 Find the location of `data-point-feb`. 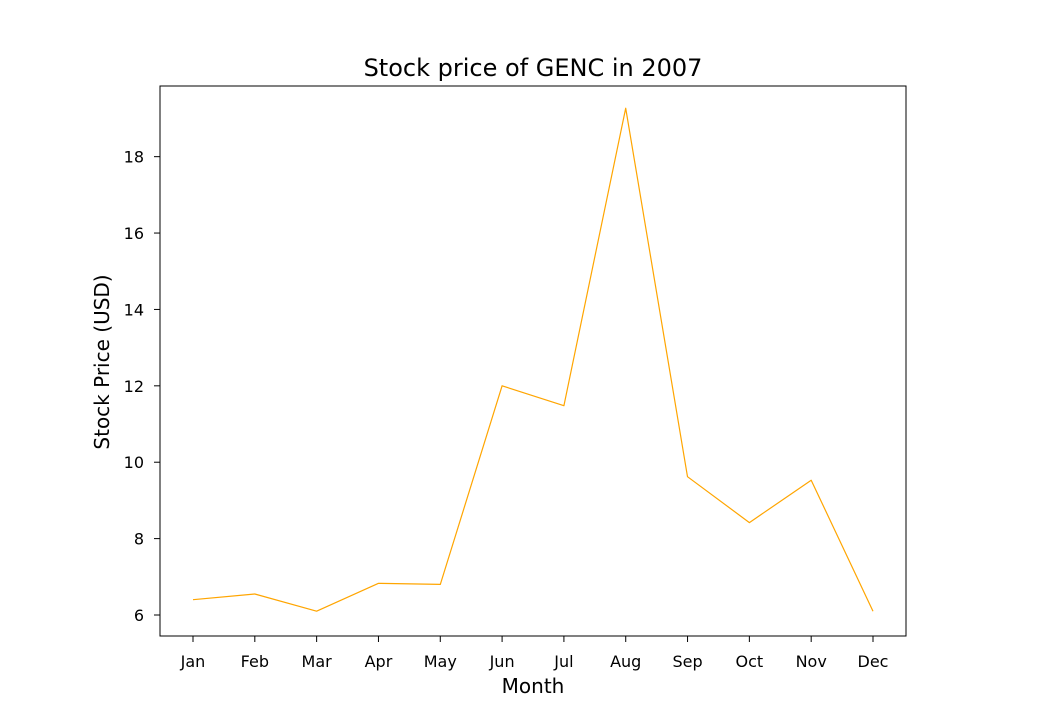

data-point-feb is located at coordinates (254, 593).